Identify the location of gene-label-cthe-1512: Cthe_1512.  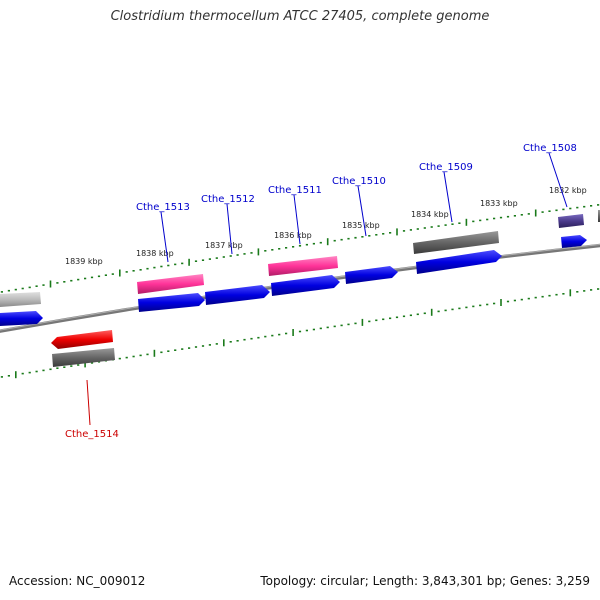
(228, 199).